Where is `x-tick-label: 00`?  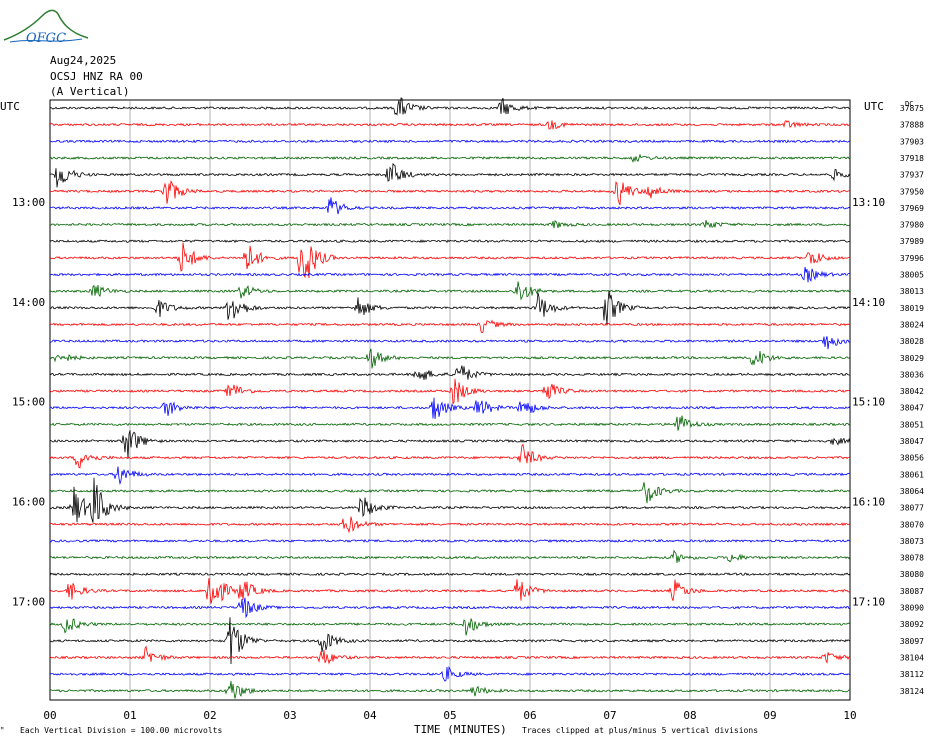
x-tick-label: 00 is located at coordinates (49, 715).